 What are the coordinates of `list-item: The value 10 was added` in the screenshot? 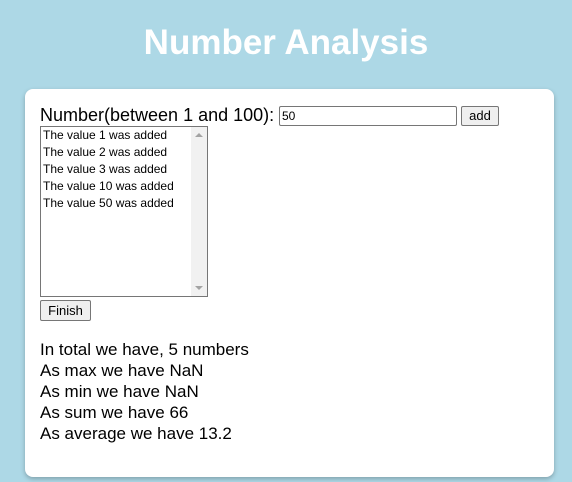 It's located at (108, 186).